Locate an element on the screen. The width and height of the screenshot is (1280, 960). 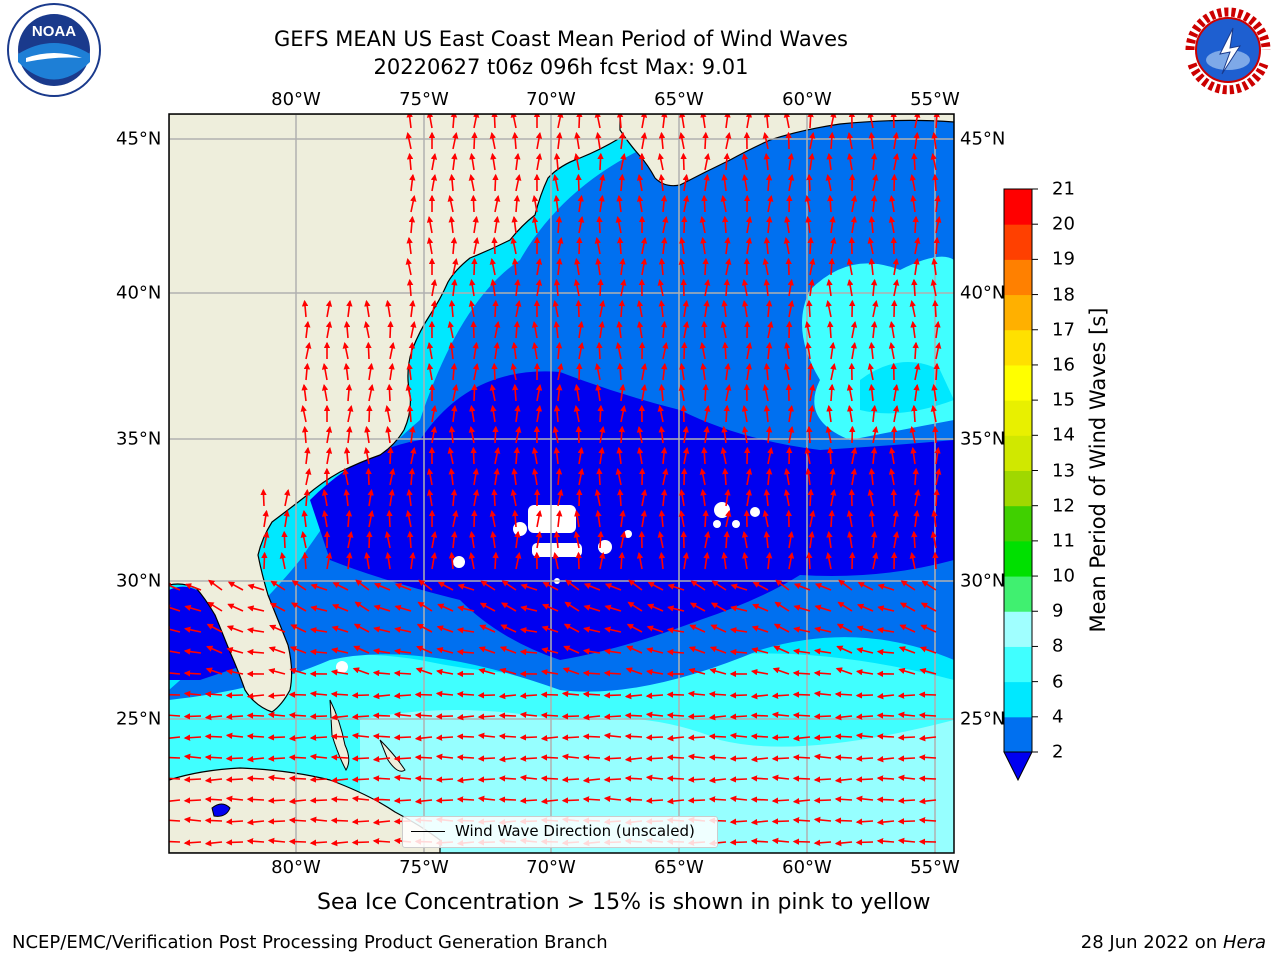
lon-label-bottom-60w: 60°W is located at coordinates (807, 867).